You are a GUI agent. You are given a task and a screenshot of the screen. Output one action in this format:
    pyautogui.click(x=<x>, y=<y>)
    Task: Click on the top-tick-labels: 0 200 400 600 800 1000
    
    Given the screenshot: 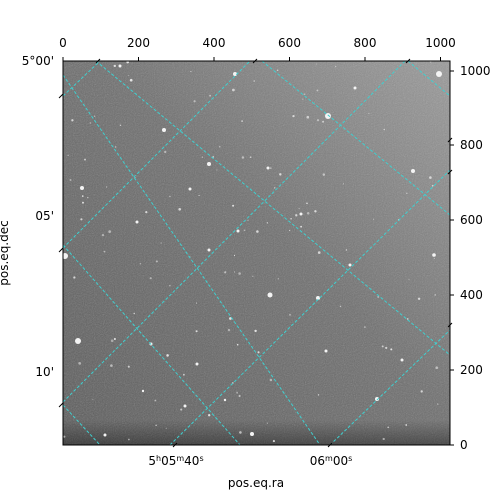 What is the action you would take?
    pyautogui.click(x=257, y=43)
    